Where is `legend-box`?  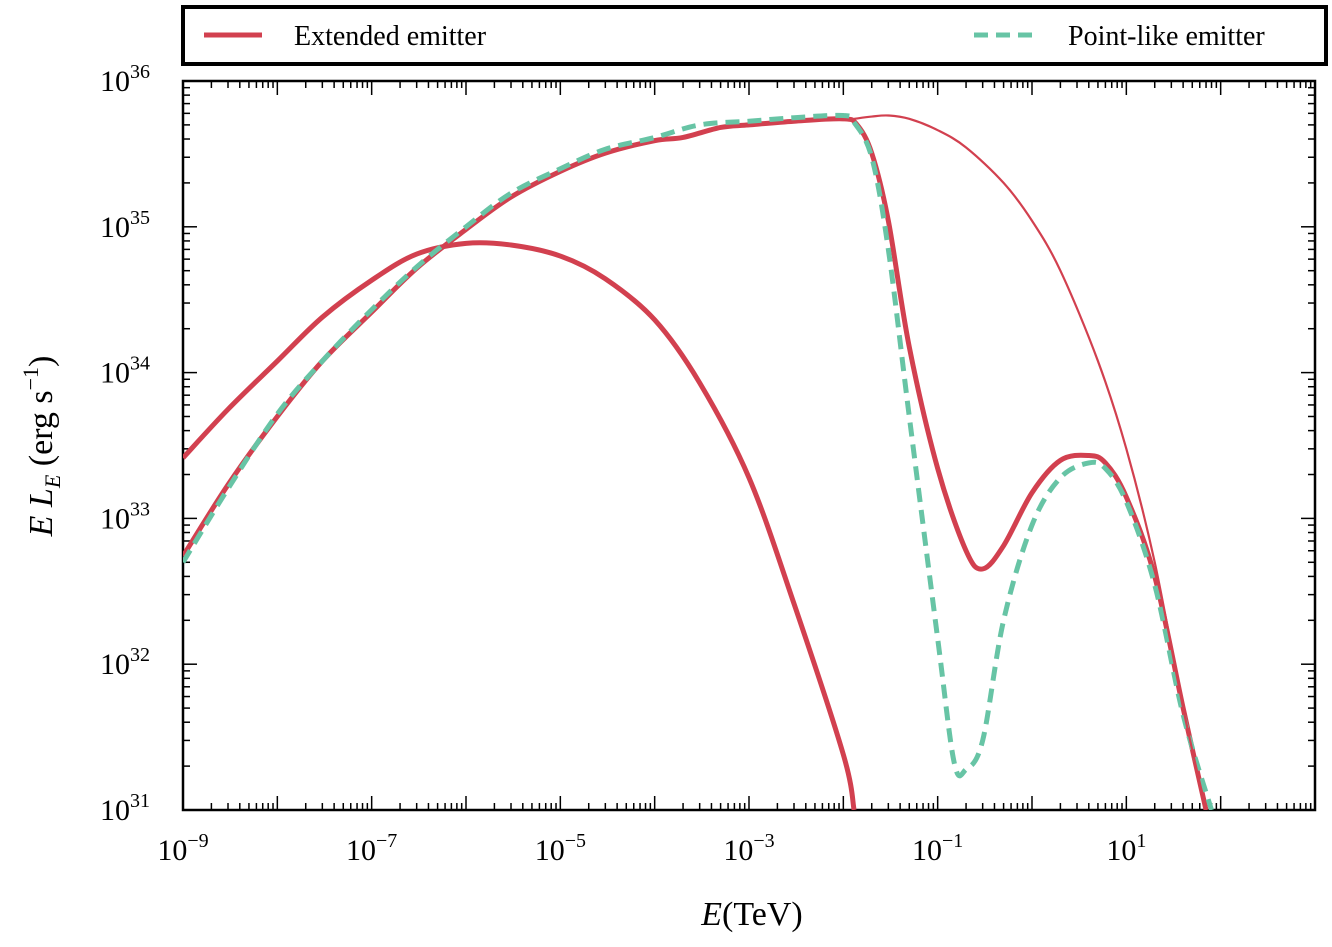
legend-box is located at coordinates (754, 35).